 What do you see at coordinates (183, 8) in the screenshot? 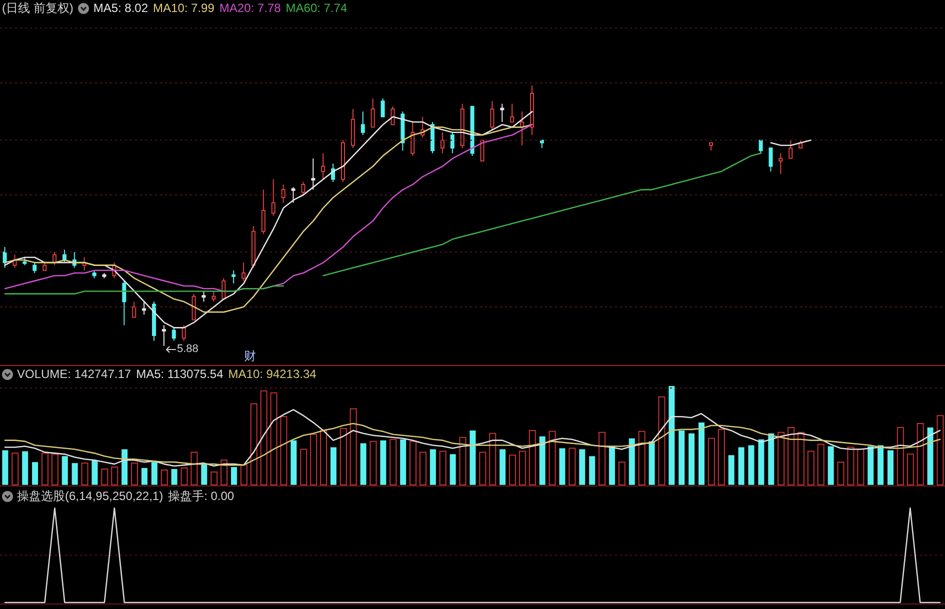
I see `text: MA10: 7.99` at bounding box center [183, 8].